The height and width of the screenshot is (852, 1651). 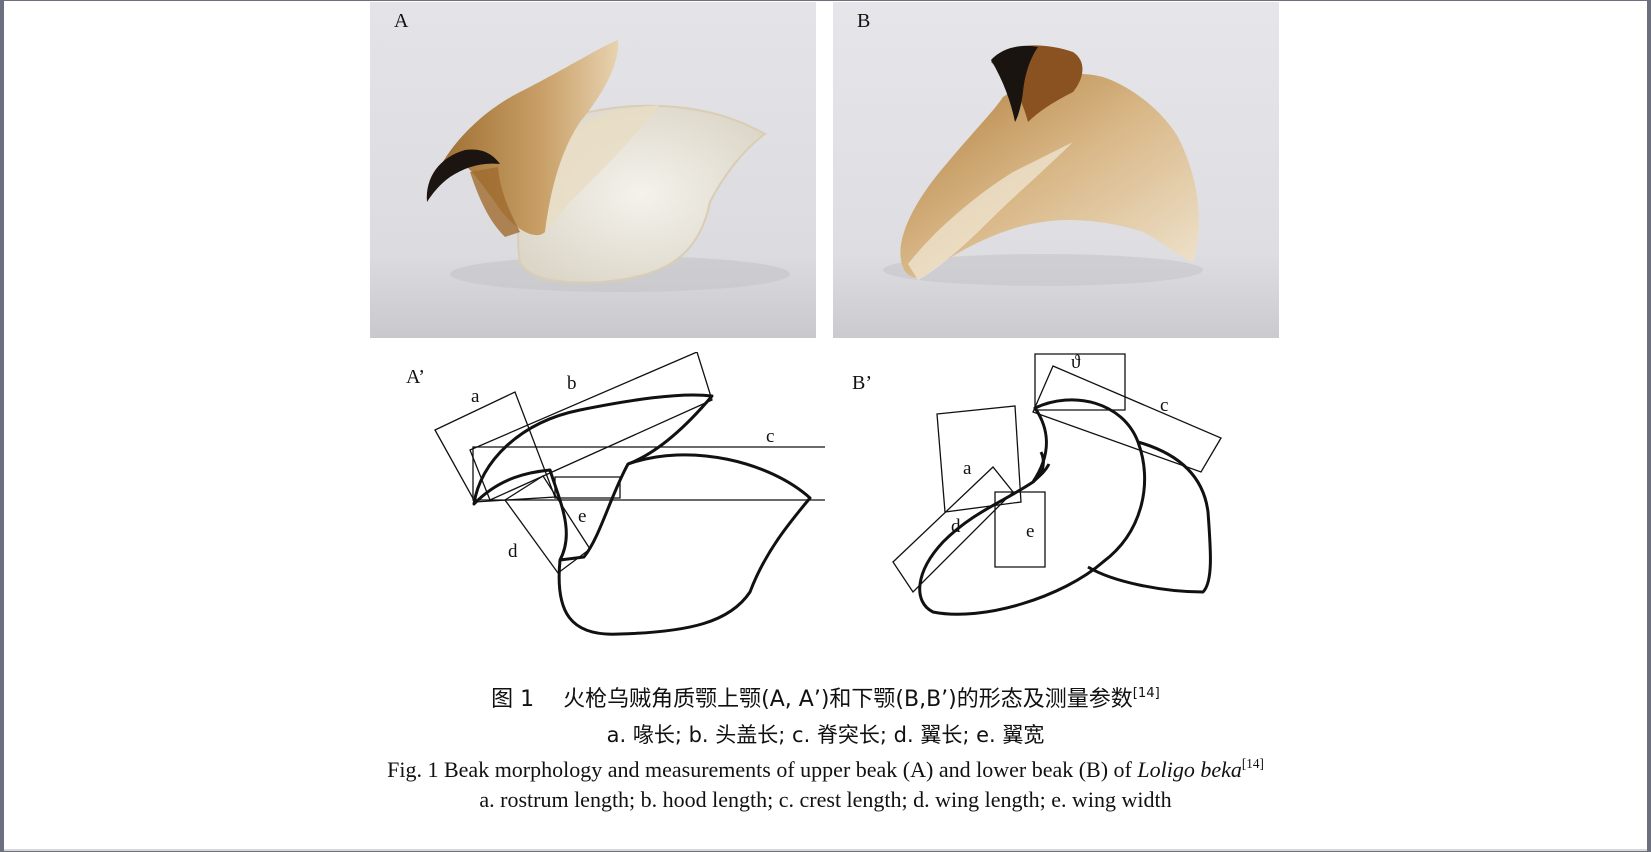 What do you see at coordinates (593, 170) in the screenshot?
I see `photo-upper-beak` at bounding box center [593, 170].